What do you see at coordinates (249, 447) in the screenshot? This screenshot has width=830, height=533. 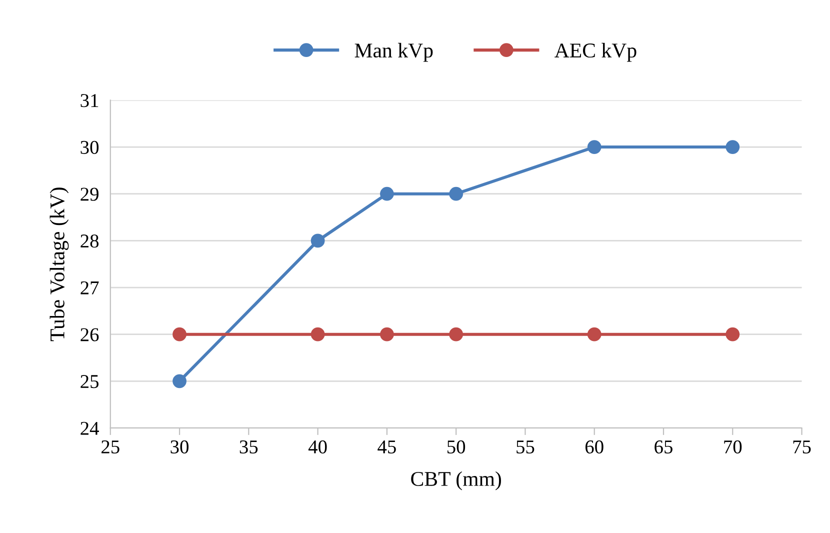 I see `x-tick-label: 35` at bounding box center [249, 447].